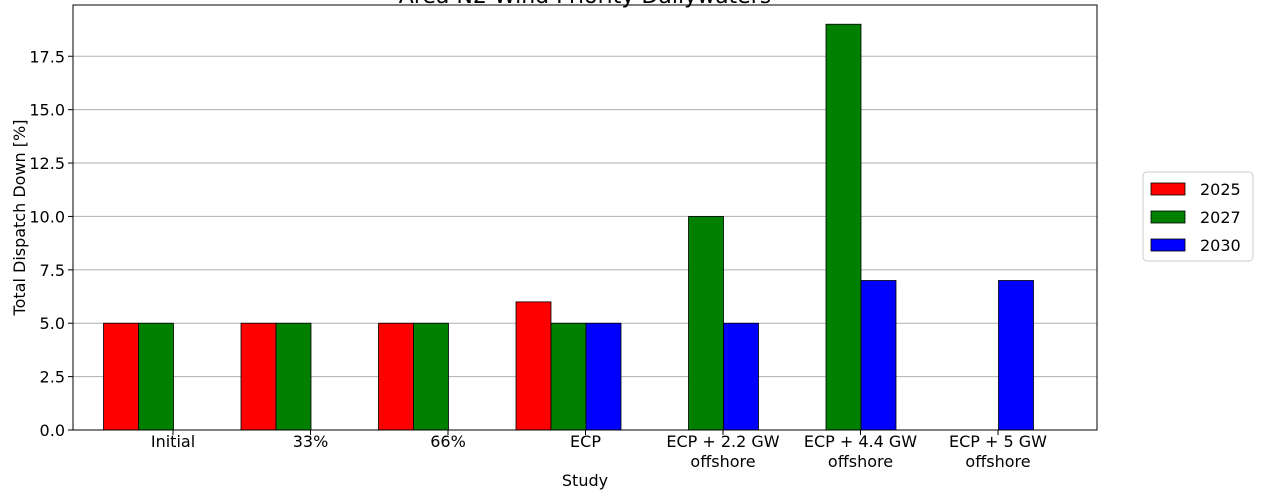 The height and width of the screenshot is (497, 1262). I want to click on x-axis-label: Study, so click(585, 480).